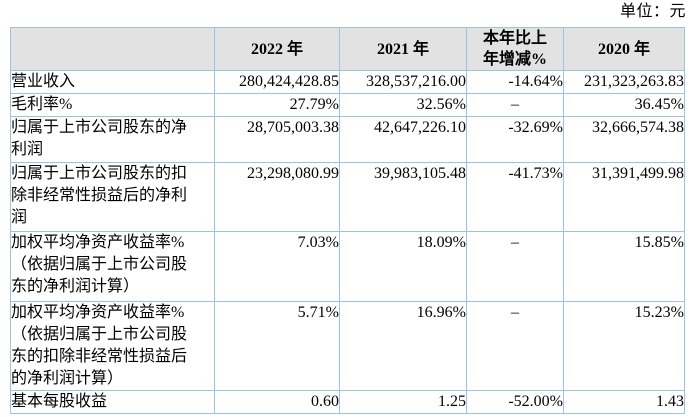 This screenshot has width=692, height=417. Describe the element at coordinates (403, 82) in the screenshot. I see `value-2021: 328,537,216.00` at that location.